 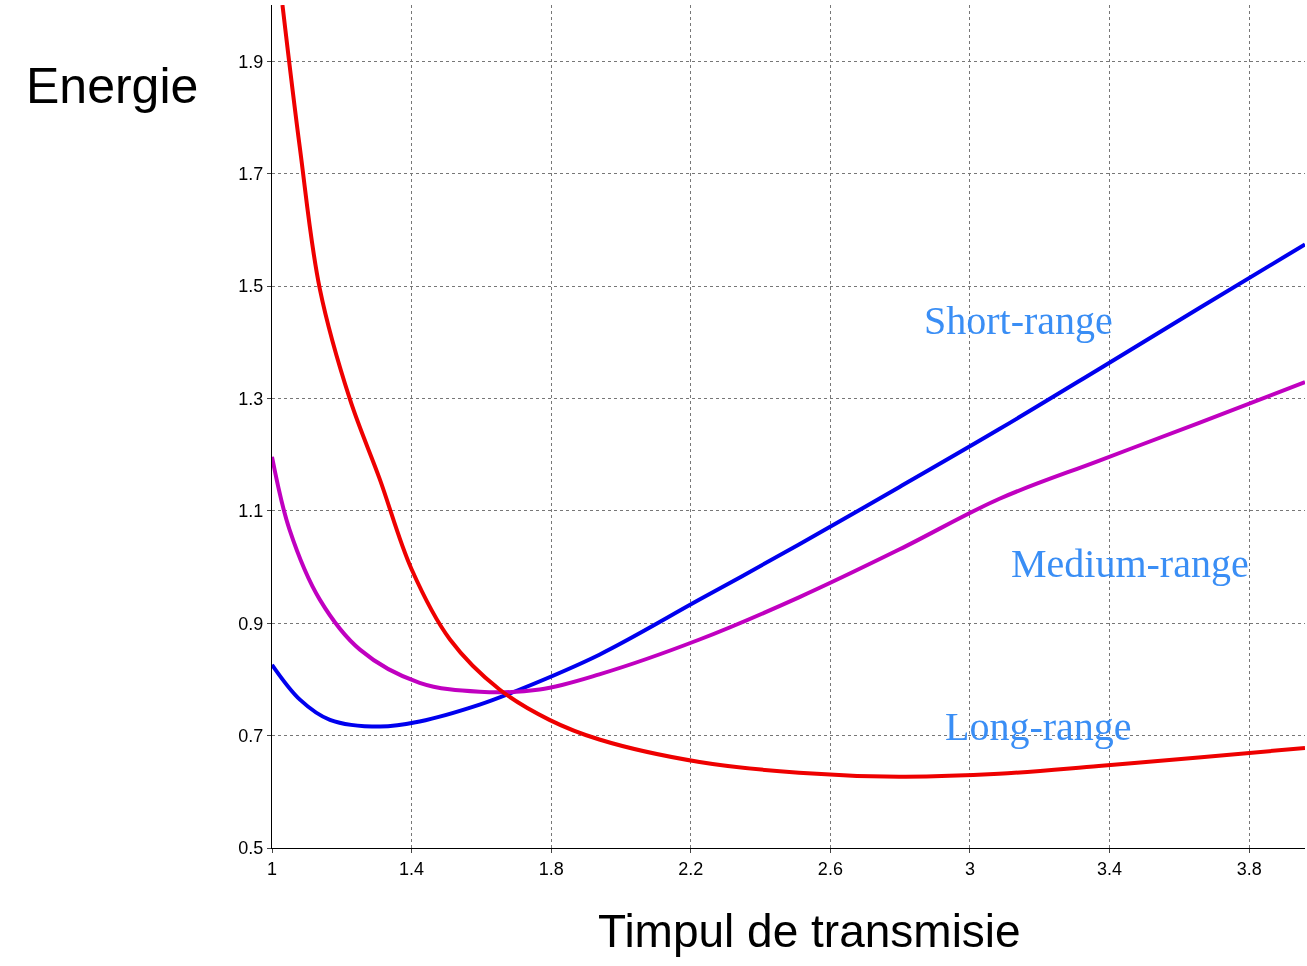 What do you see at coordinates (112, 86) in the screenshot?
I see `y-axis-title: Energie` at bounding box center [112, 86].